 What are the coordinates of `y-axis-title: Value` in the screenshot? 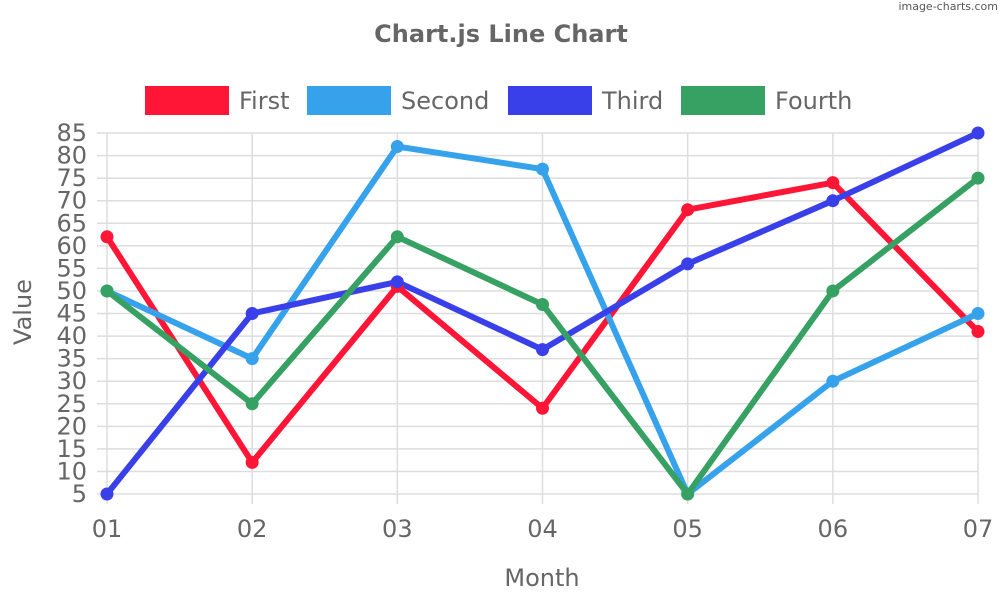 It's located at (23, 312).